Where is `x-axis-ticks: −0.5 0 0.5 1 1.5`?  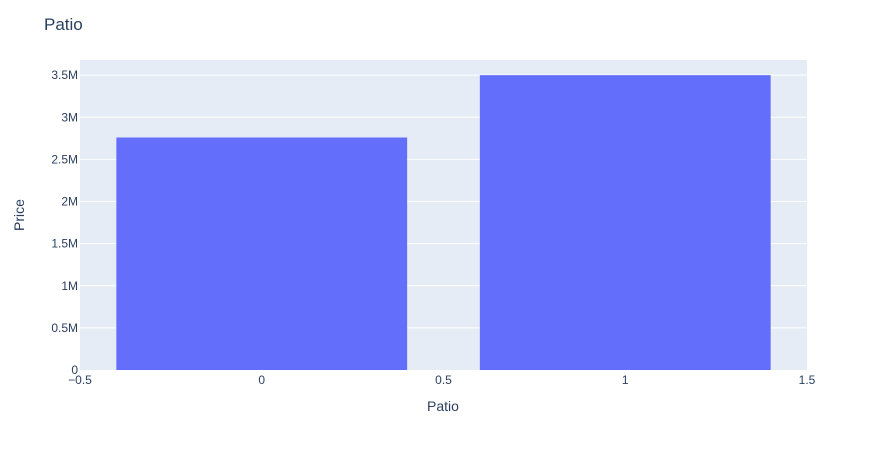
x-axis-ticks: −0.5 0 0.5 1 1.5 is located at coordinates (442, 380).